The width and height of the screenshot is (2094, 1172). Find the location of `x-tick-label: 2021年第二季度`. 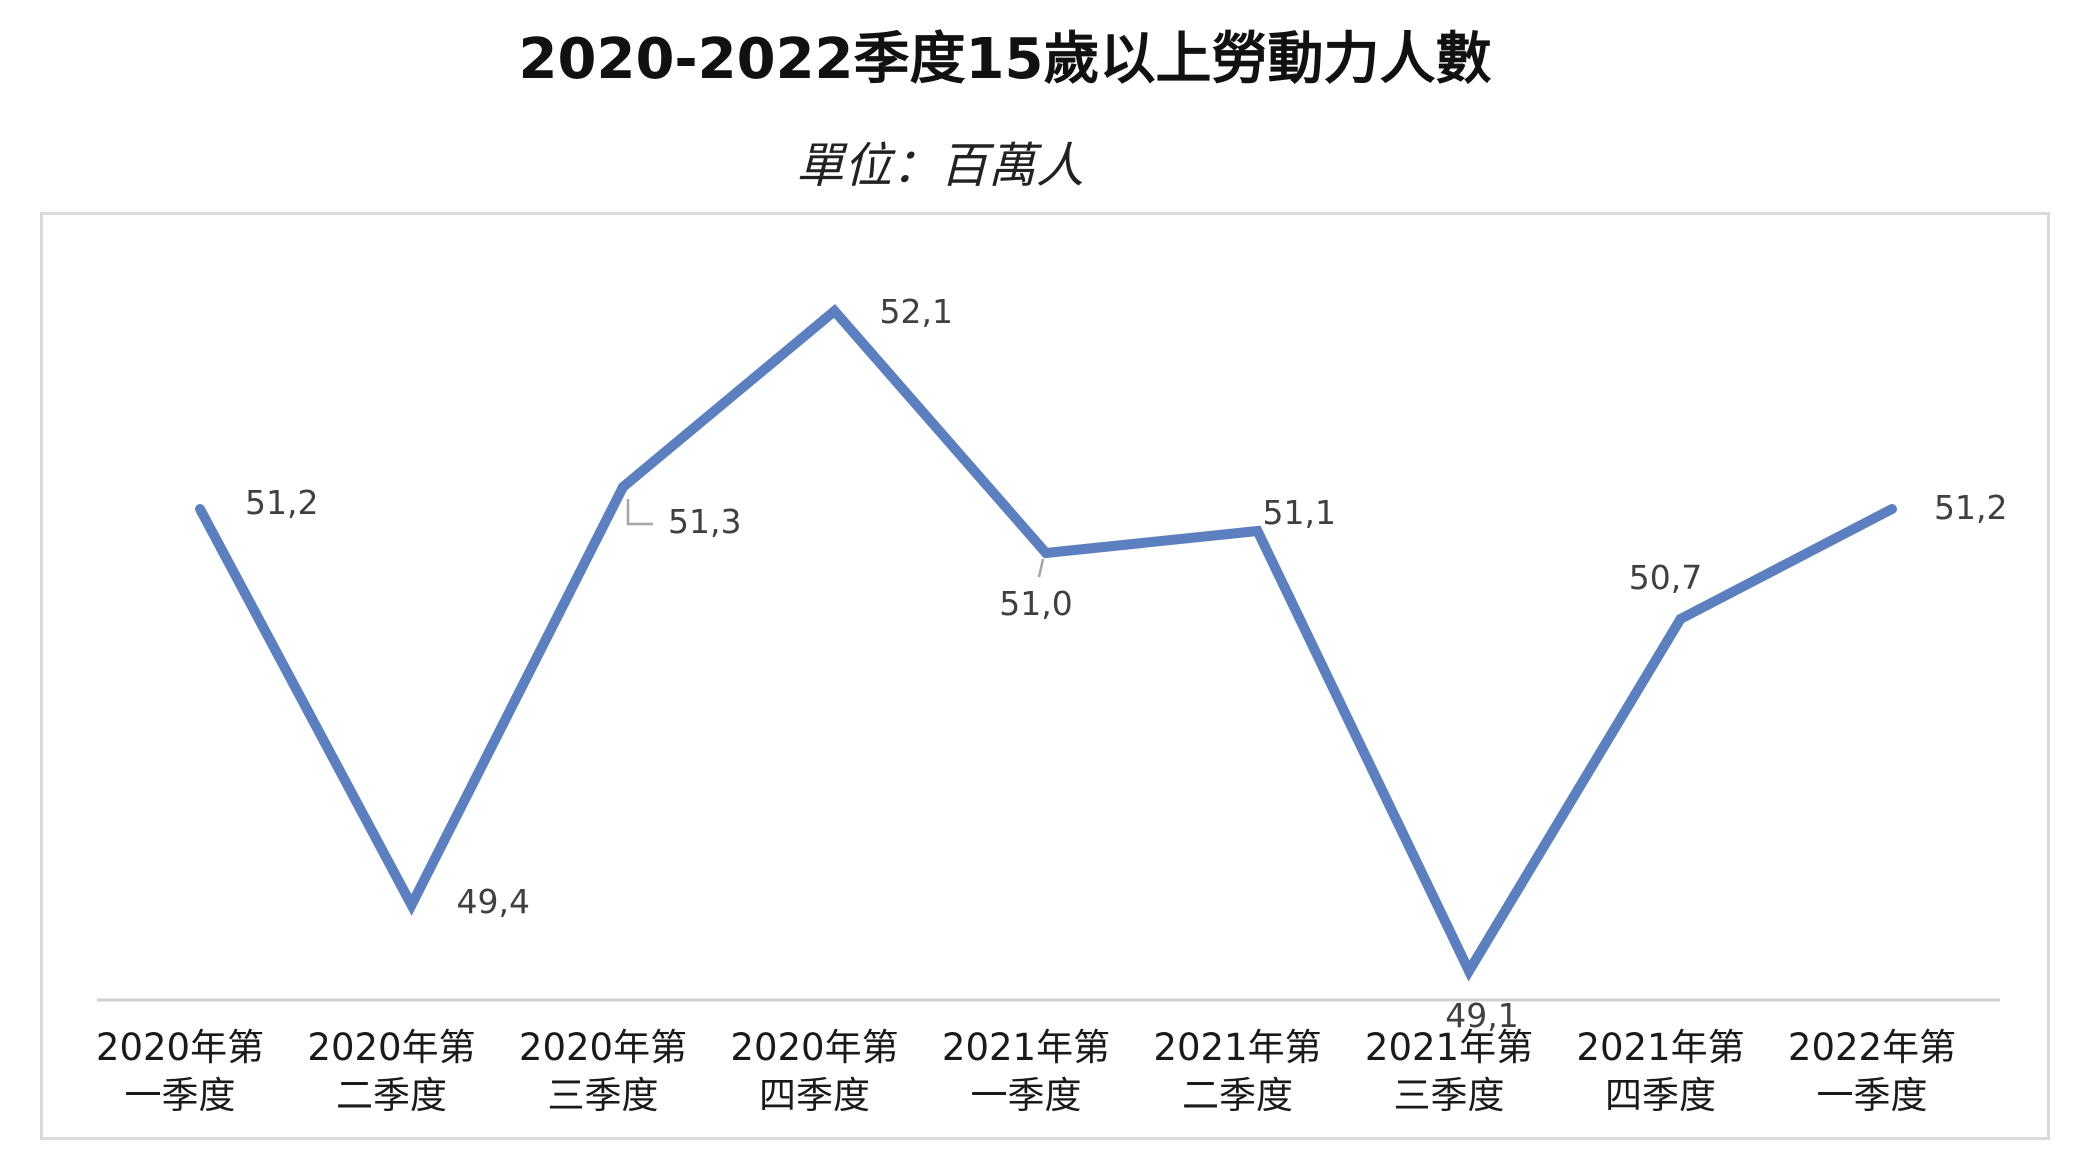

x-tick-label: 2021年第二季度 is located at coordinates (1237, 1071).